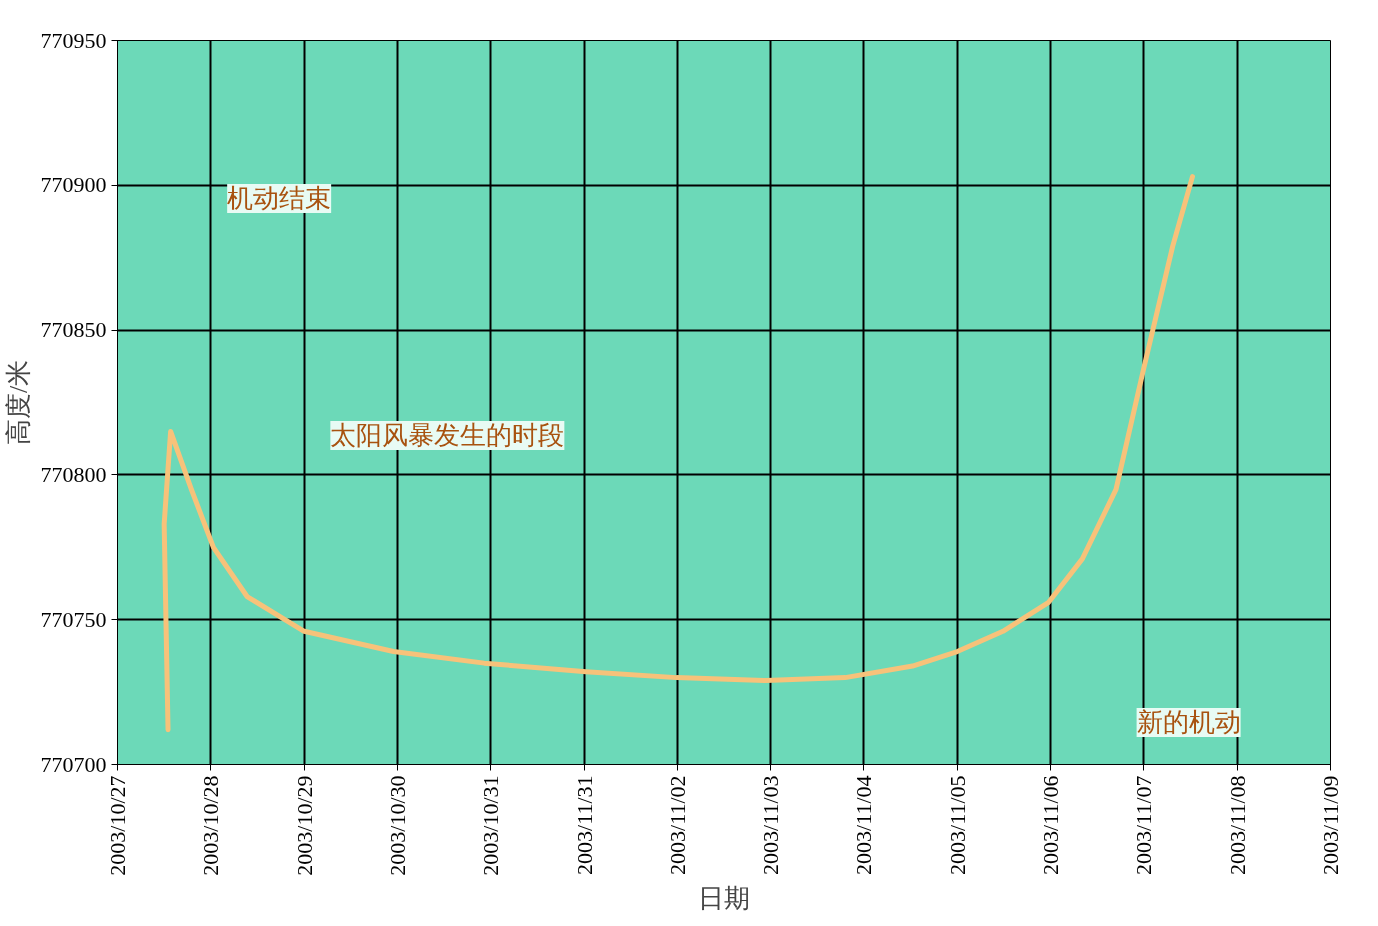 The width and height of the screenshot is (1378, 926). Describe the element at coordinates (18, 402) in the screenshot. I see `y-axis-title: 高度/米` at that location.